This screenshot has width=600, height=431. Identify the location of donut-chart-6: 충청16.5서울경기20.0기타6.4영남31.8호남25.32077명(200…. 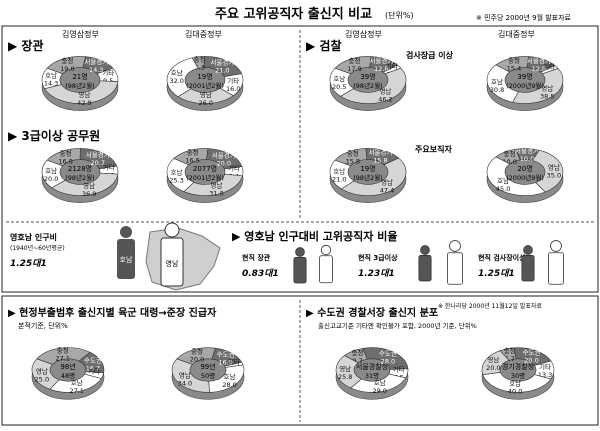
(205, 175).